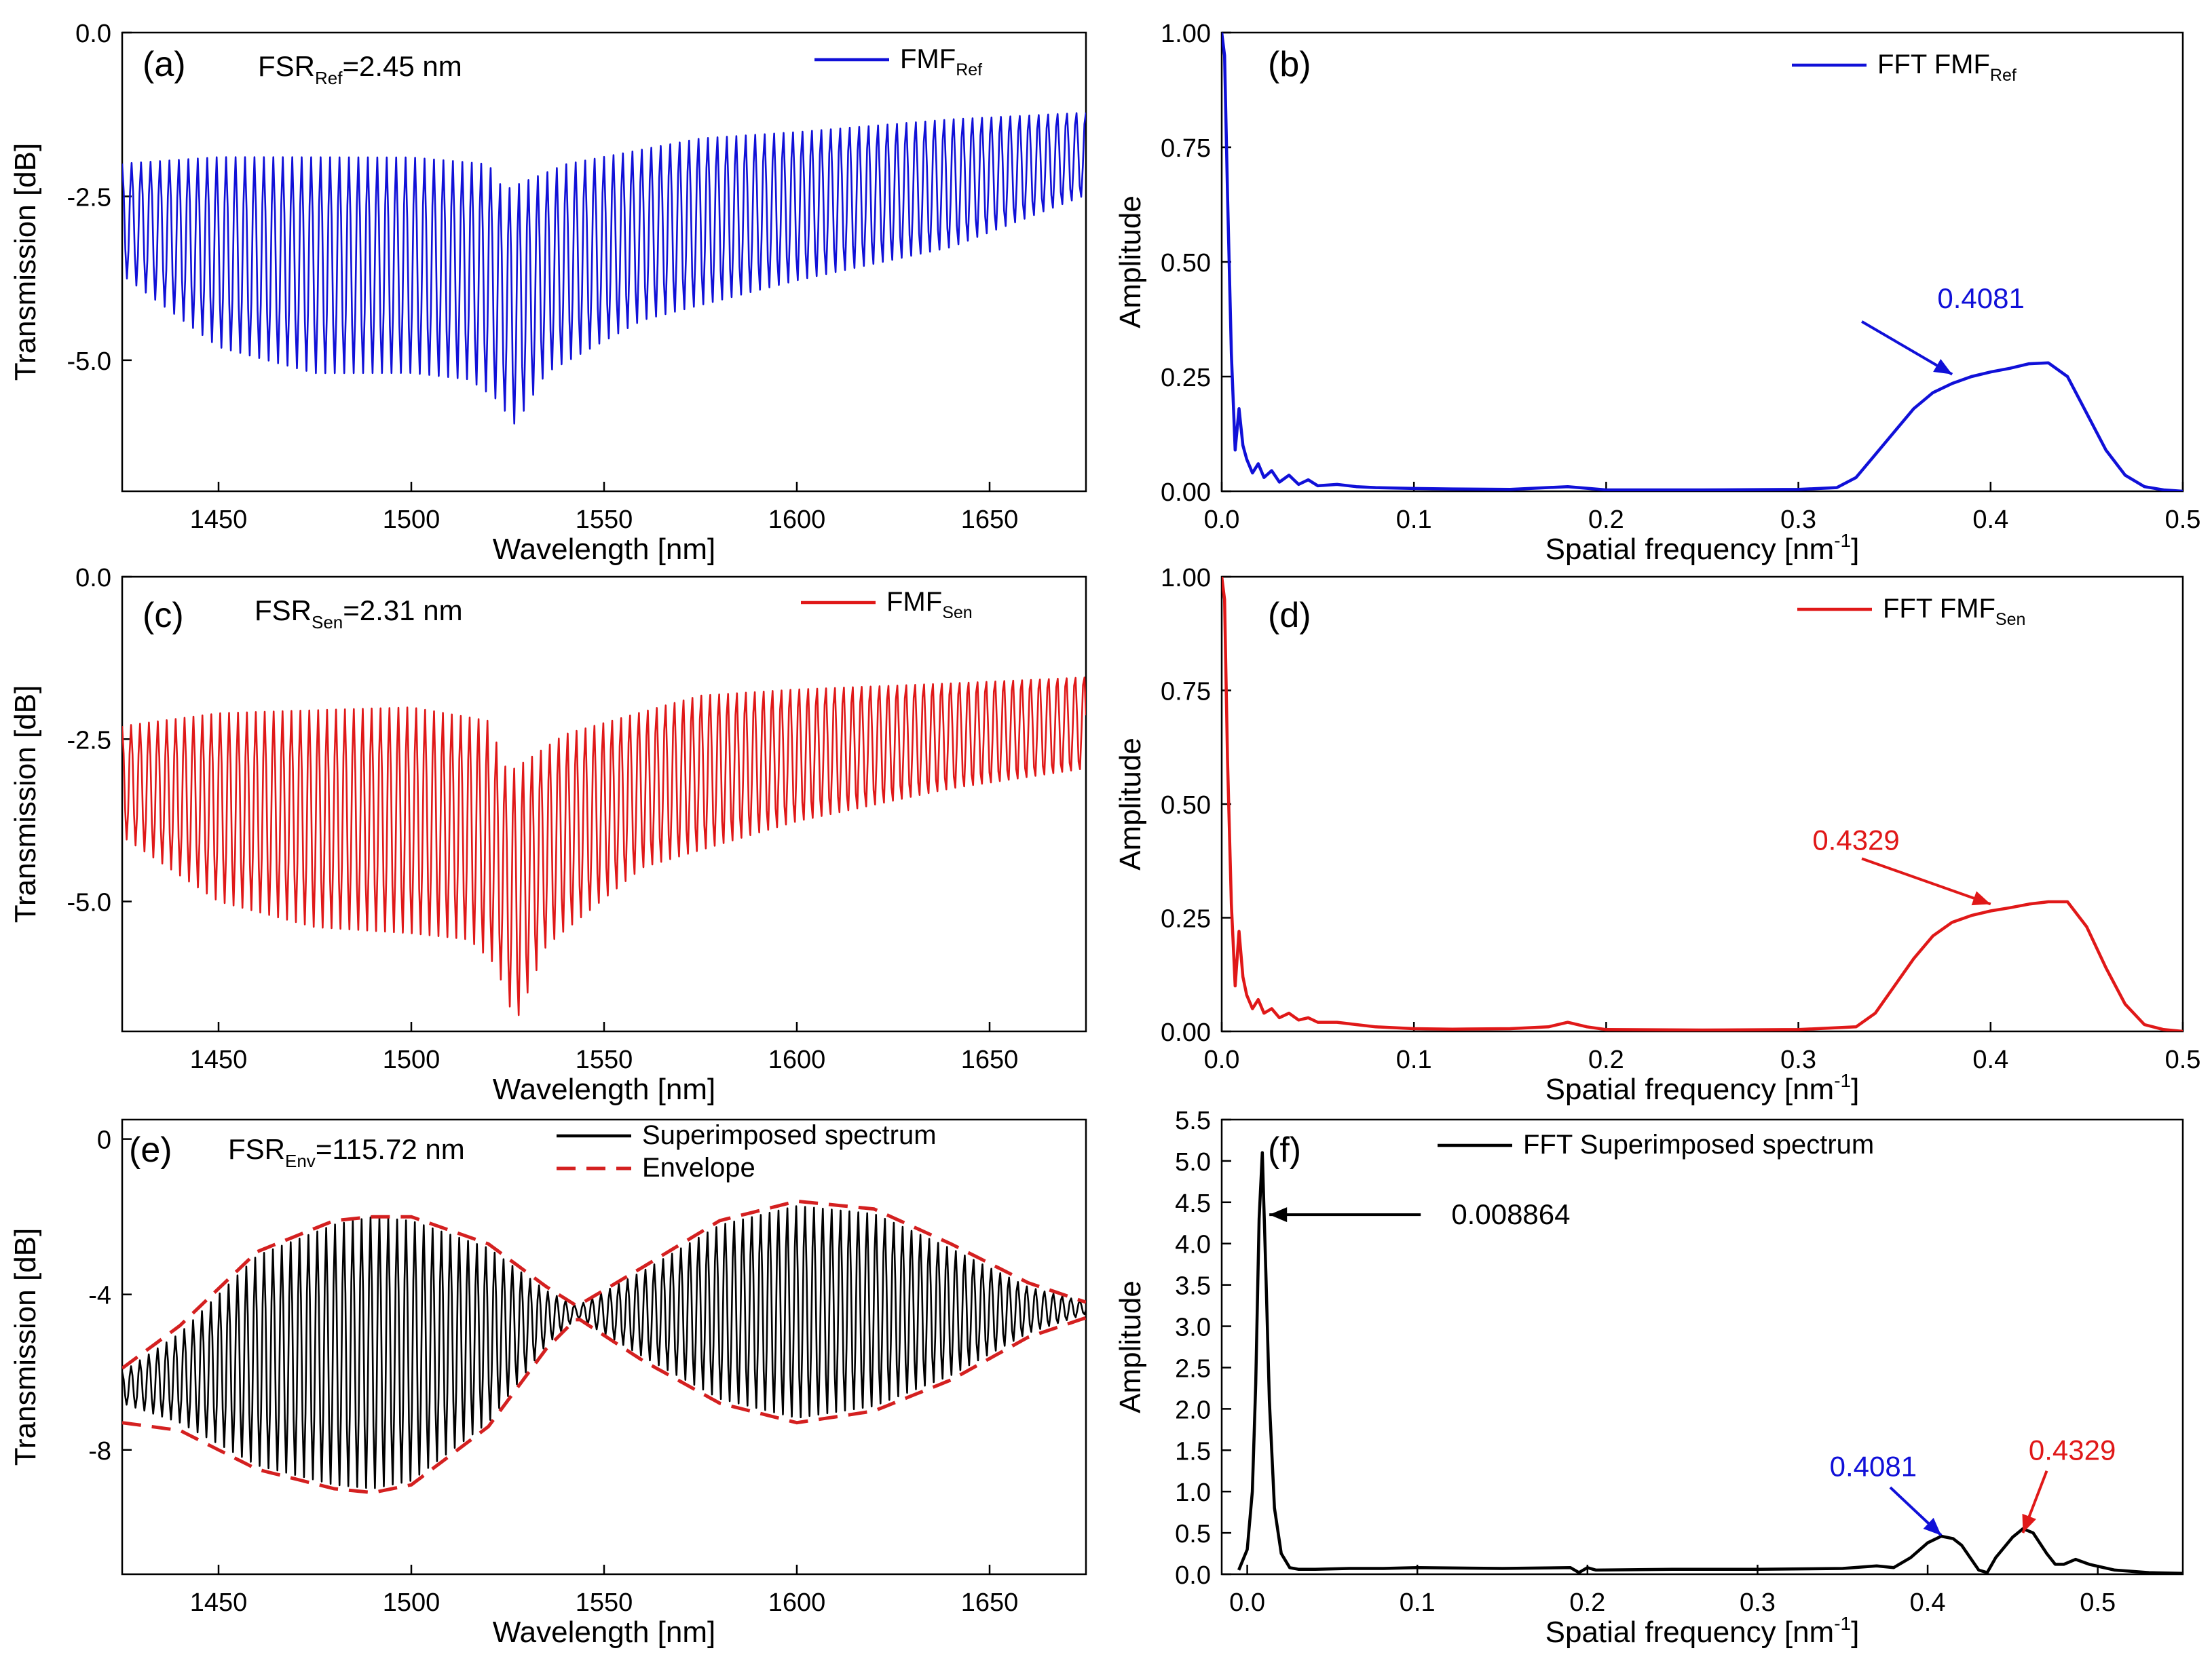 Image resolution: width=2212 pixels, height=1676 pixels. Describe the element at coordinates (1193, 1368) in the screenshot. I see `y-tick-label: 2.5` at that location.